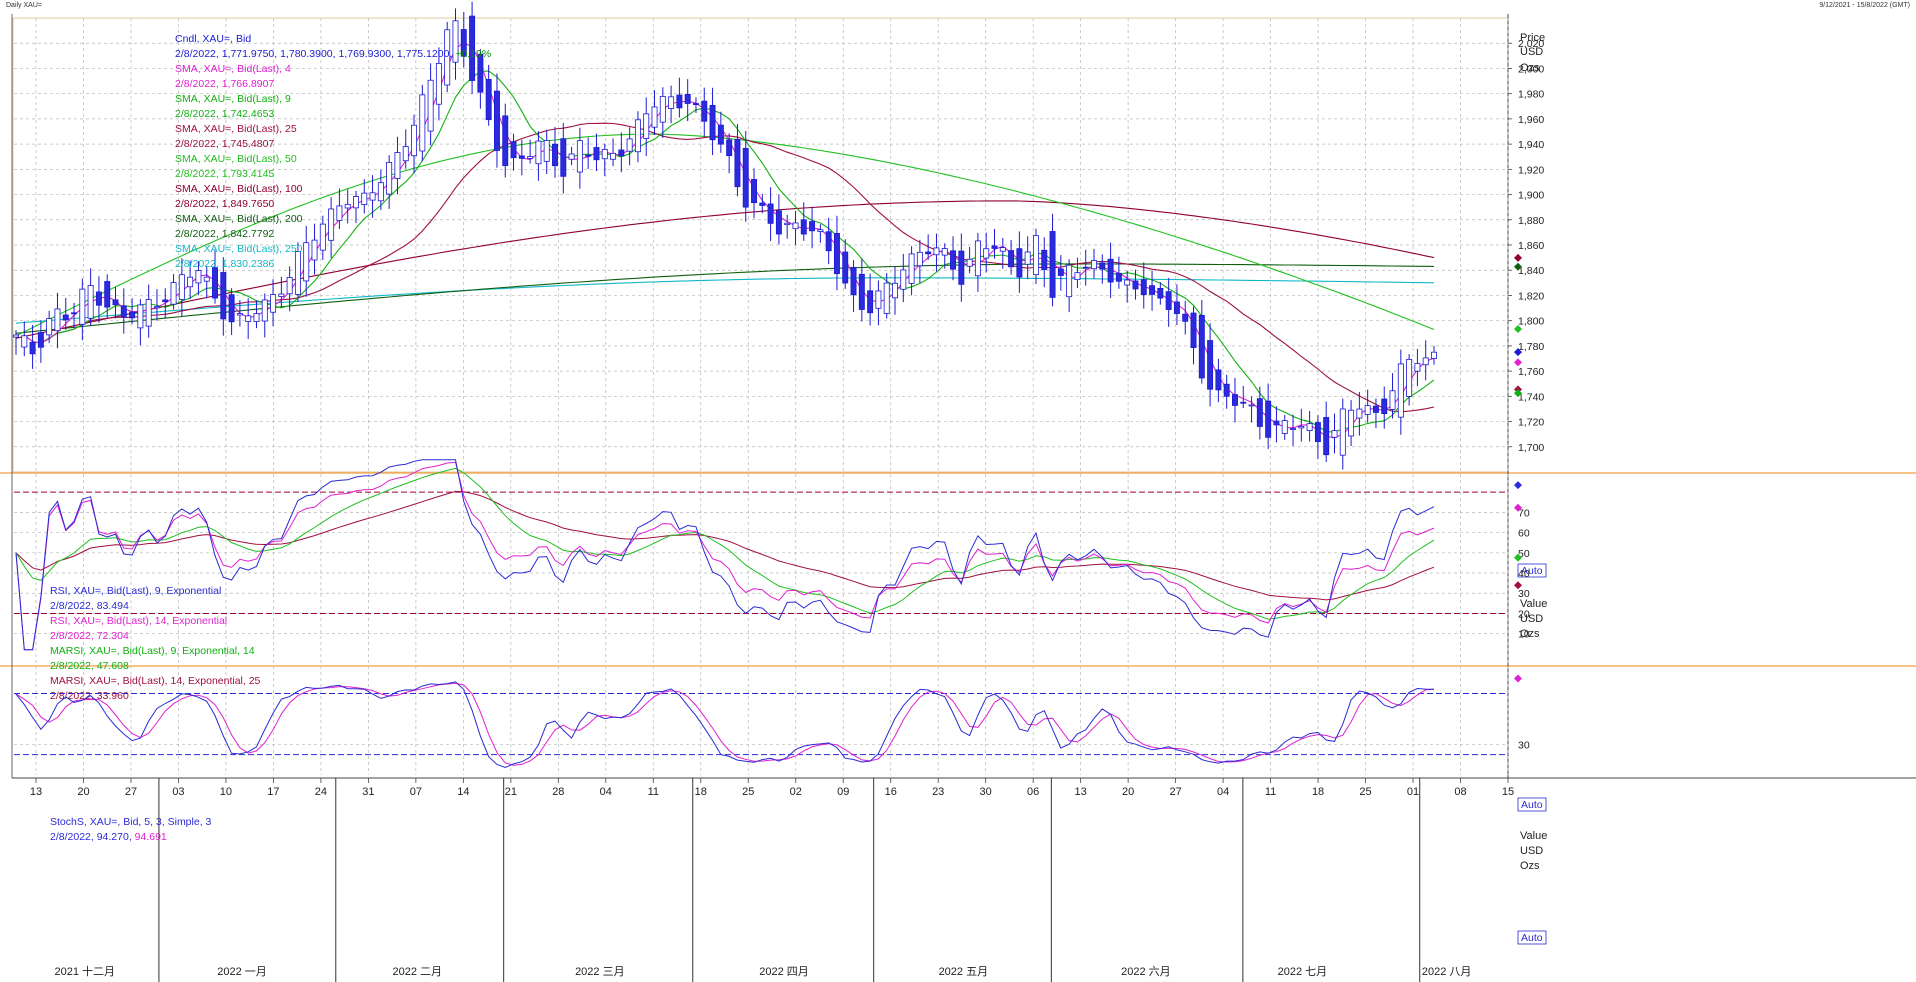 Image resolution: width=1916 pixels, height=982 pixels. I want to click on price-legend-entry: 2/8/2022, 1,766.8907, so click(224, 84).